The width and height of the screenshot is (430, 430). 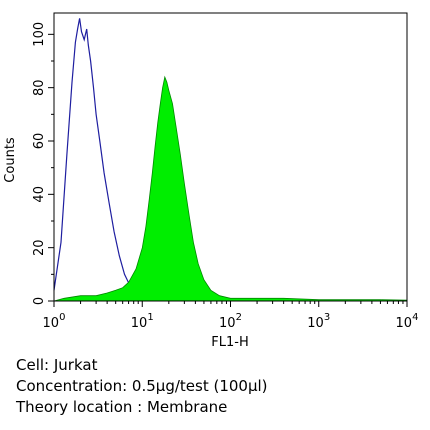 I want to click on x-axis-label: FL1-H, so click(x=229, y=342).